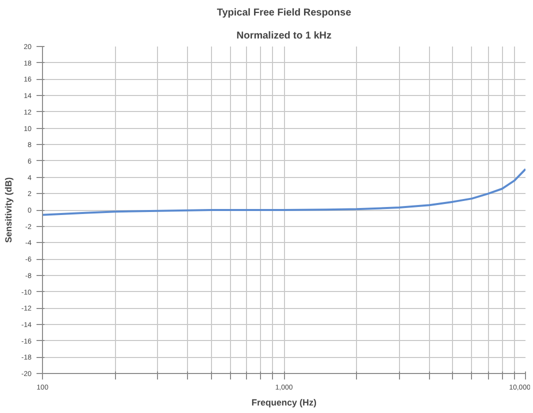  Describe the element at coordinates (284, 36) in the screenshot. I see `chart-subtitle: Normalized to 1 kHz` at that location.